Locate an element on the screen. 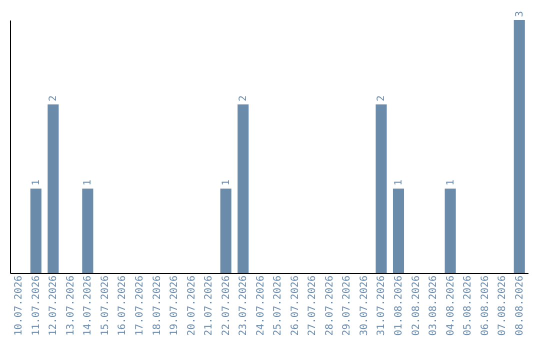  x-tick-label: 15.07.2026 is located at coordinates (105, 306).